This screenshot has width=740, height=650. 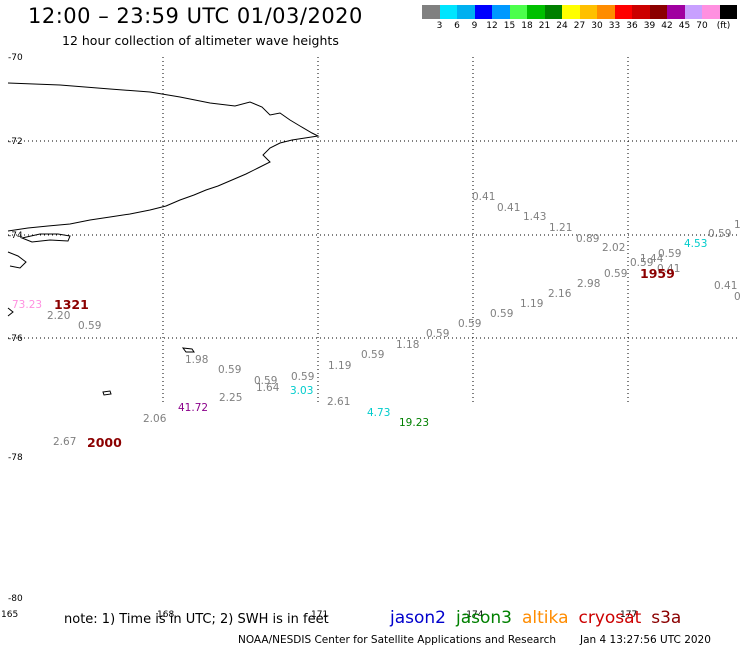 I want to click on lat-label-76: -76, so click(x=15, y=339).